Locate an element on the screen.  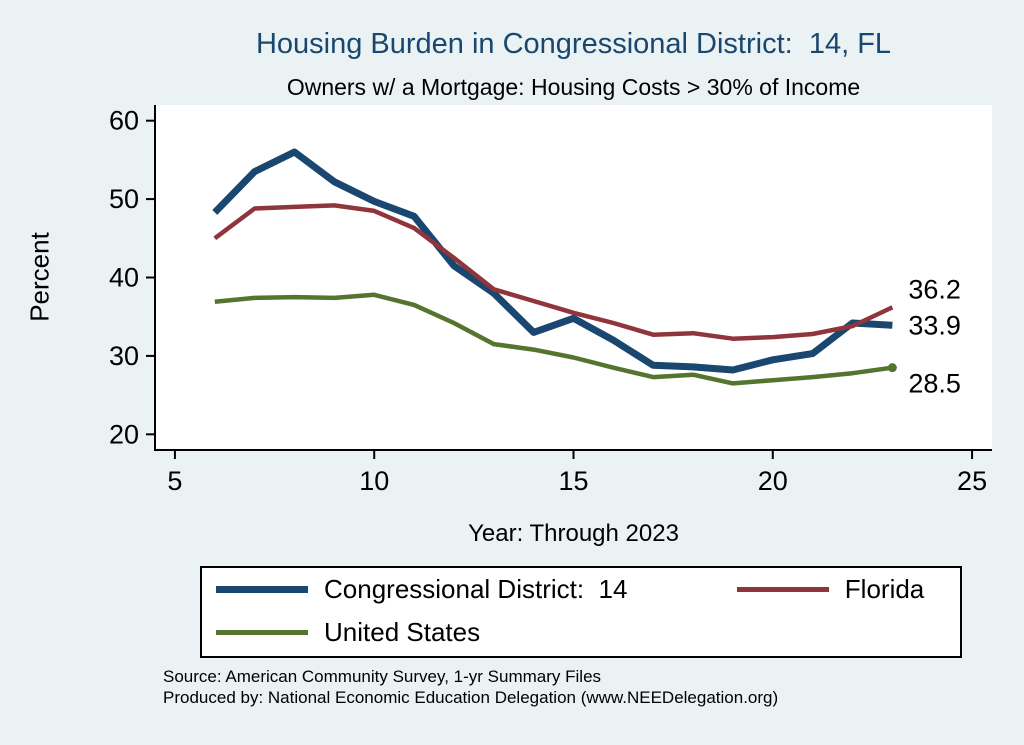
legend-label-united-states: United States is located at coordinates (402, 632).